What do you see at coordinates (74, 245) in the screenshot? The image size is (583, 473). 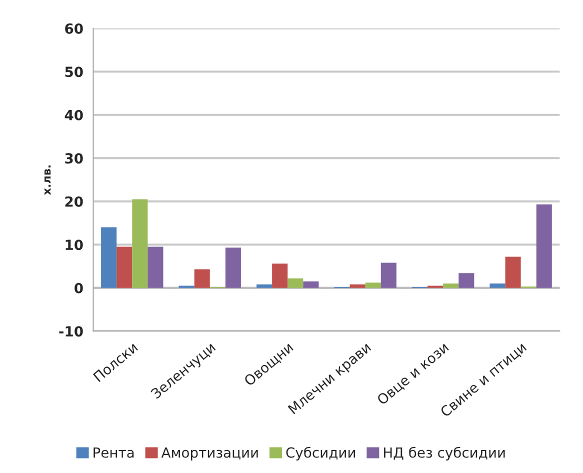 I see `y-tick-label: 10` at bounding box center [74, 245].